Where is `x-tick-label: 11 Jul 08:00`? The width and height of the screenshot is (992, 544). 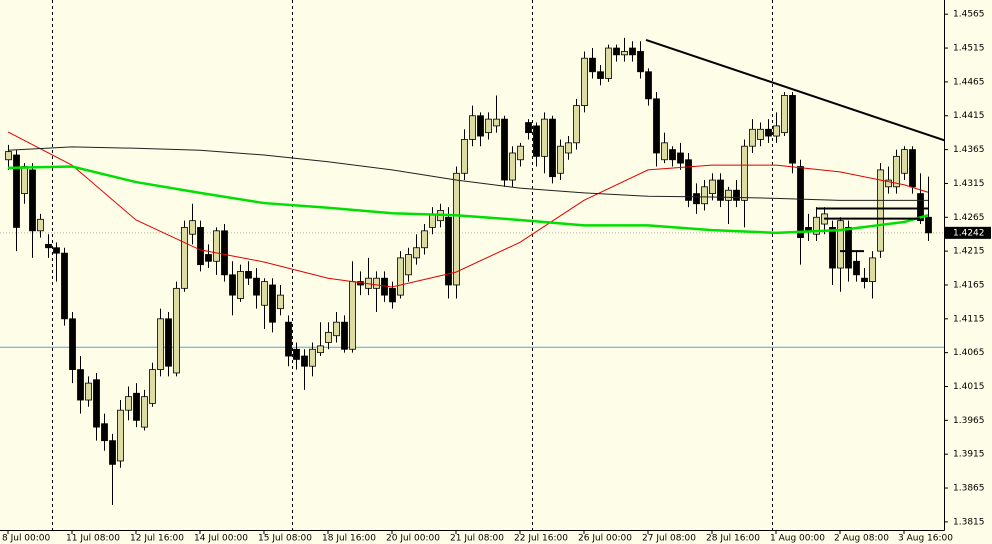
x-tick-label: 11 Jul 08:00 is located at coordinates (93, 539).